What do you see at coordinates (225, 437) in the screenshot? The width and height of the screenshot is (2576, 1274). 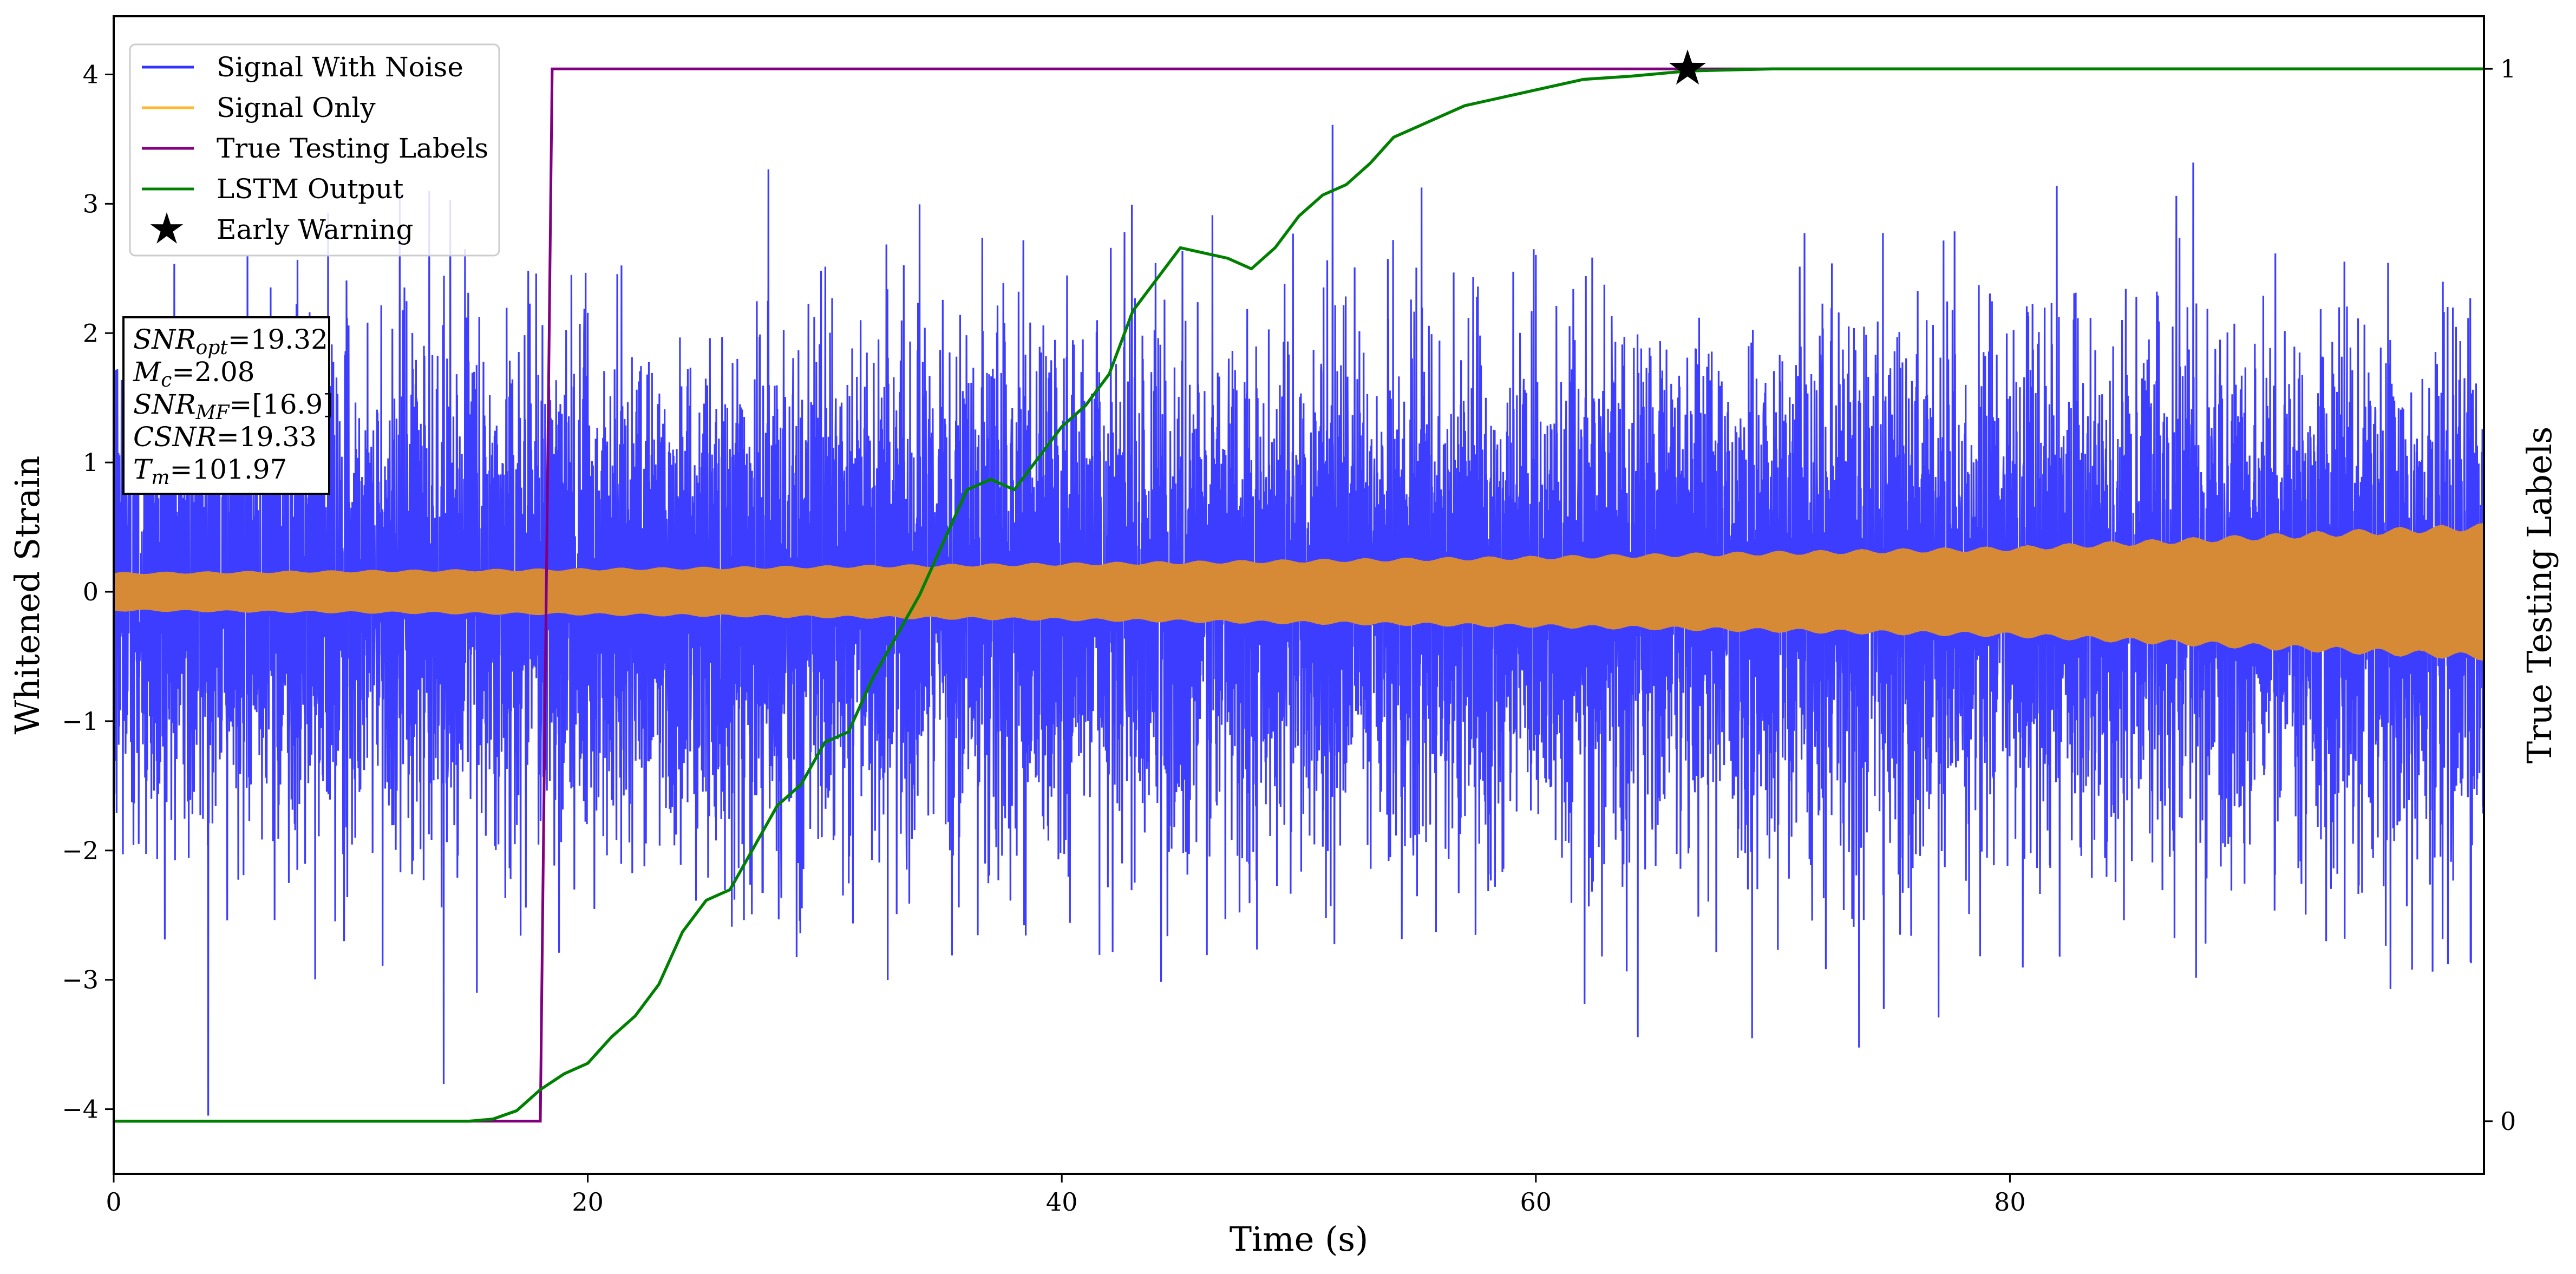 I see `parameter-line: CSNR=19.33` at bounding box center [225, 437].